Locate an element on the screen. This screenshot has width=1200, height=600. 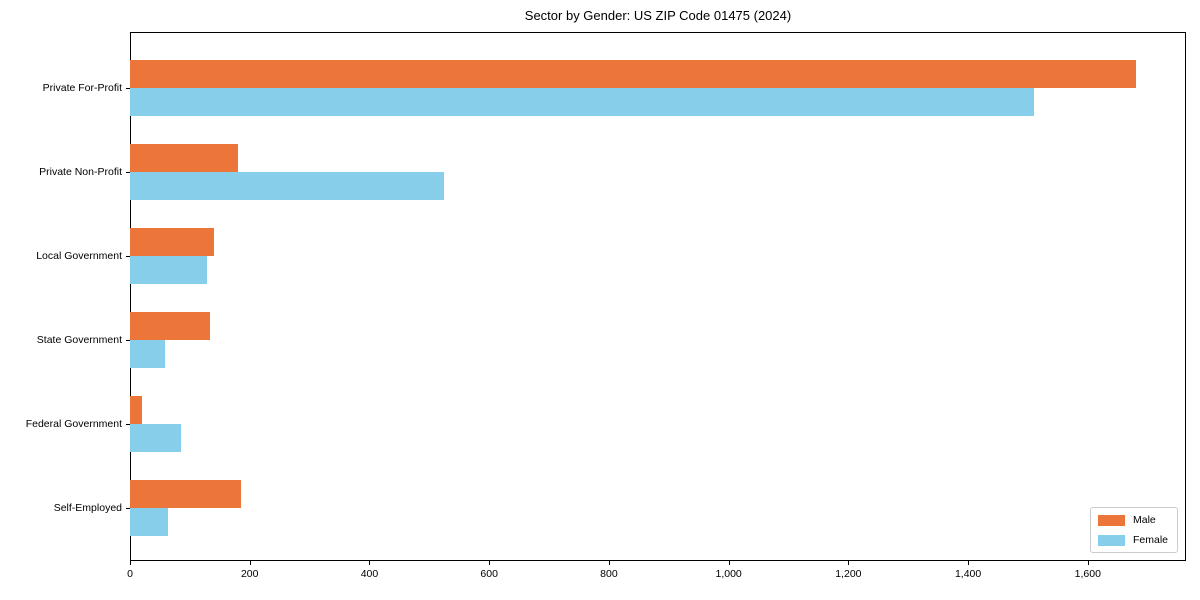
y-tick-label-local-government: Local Government is located at coordinates (79, 256).